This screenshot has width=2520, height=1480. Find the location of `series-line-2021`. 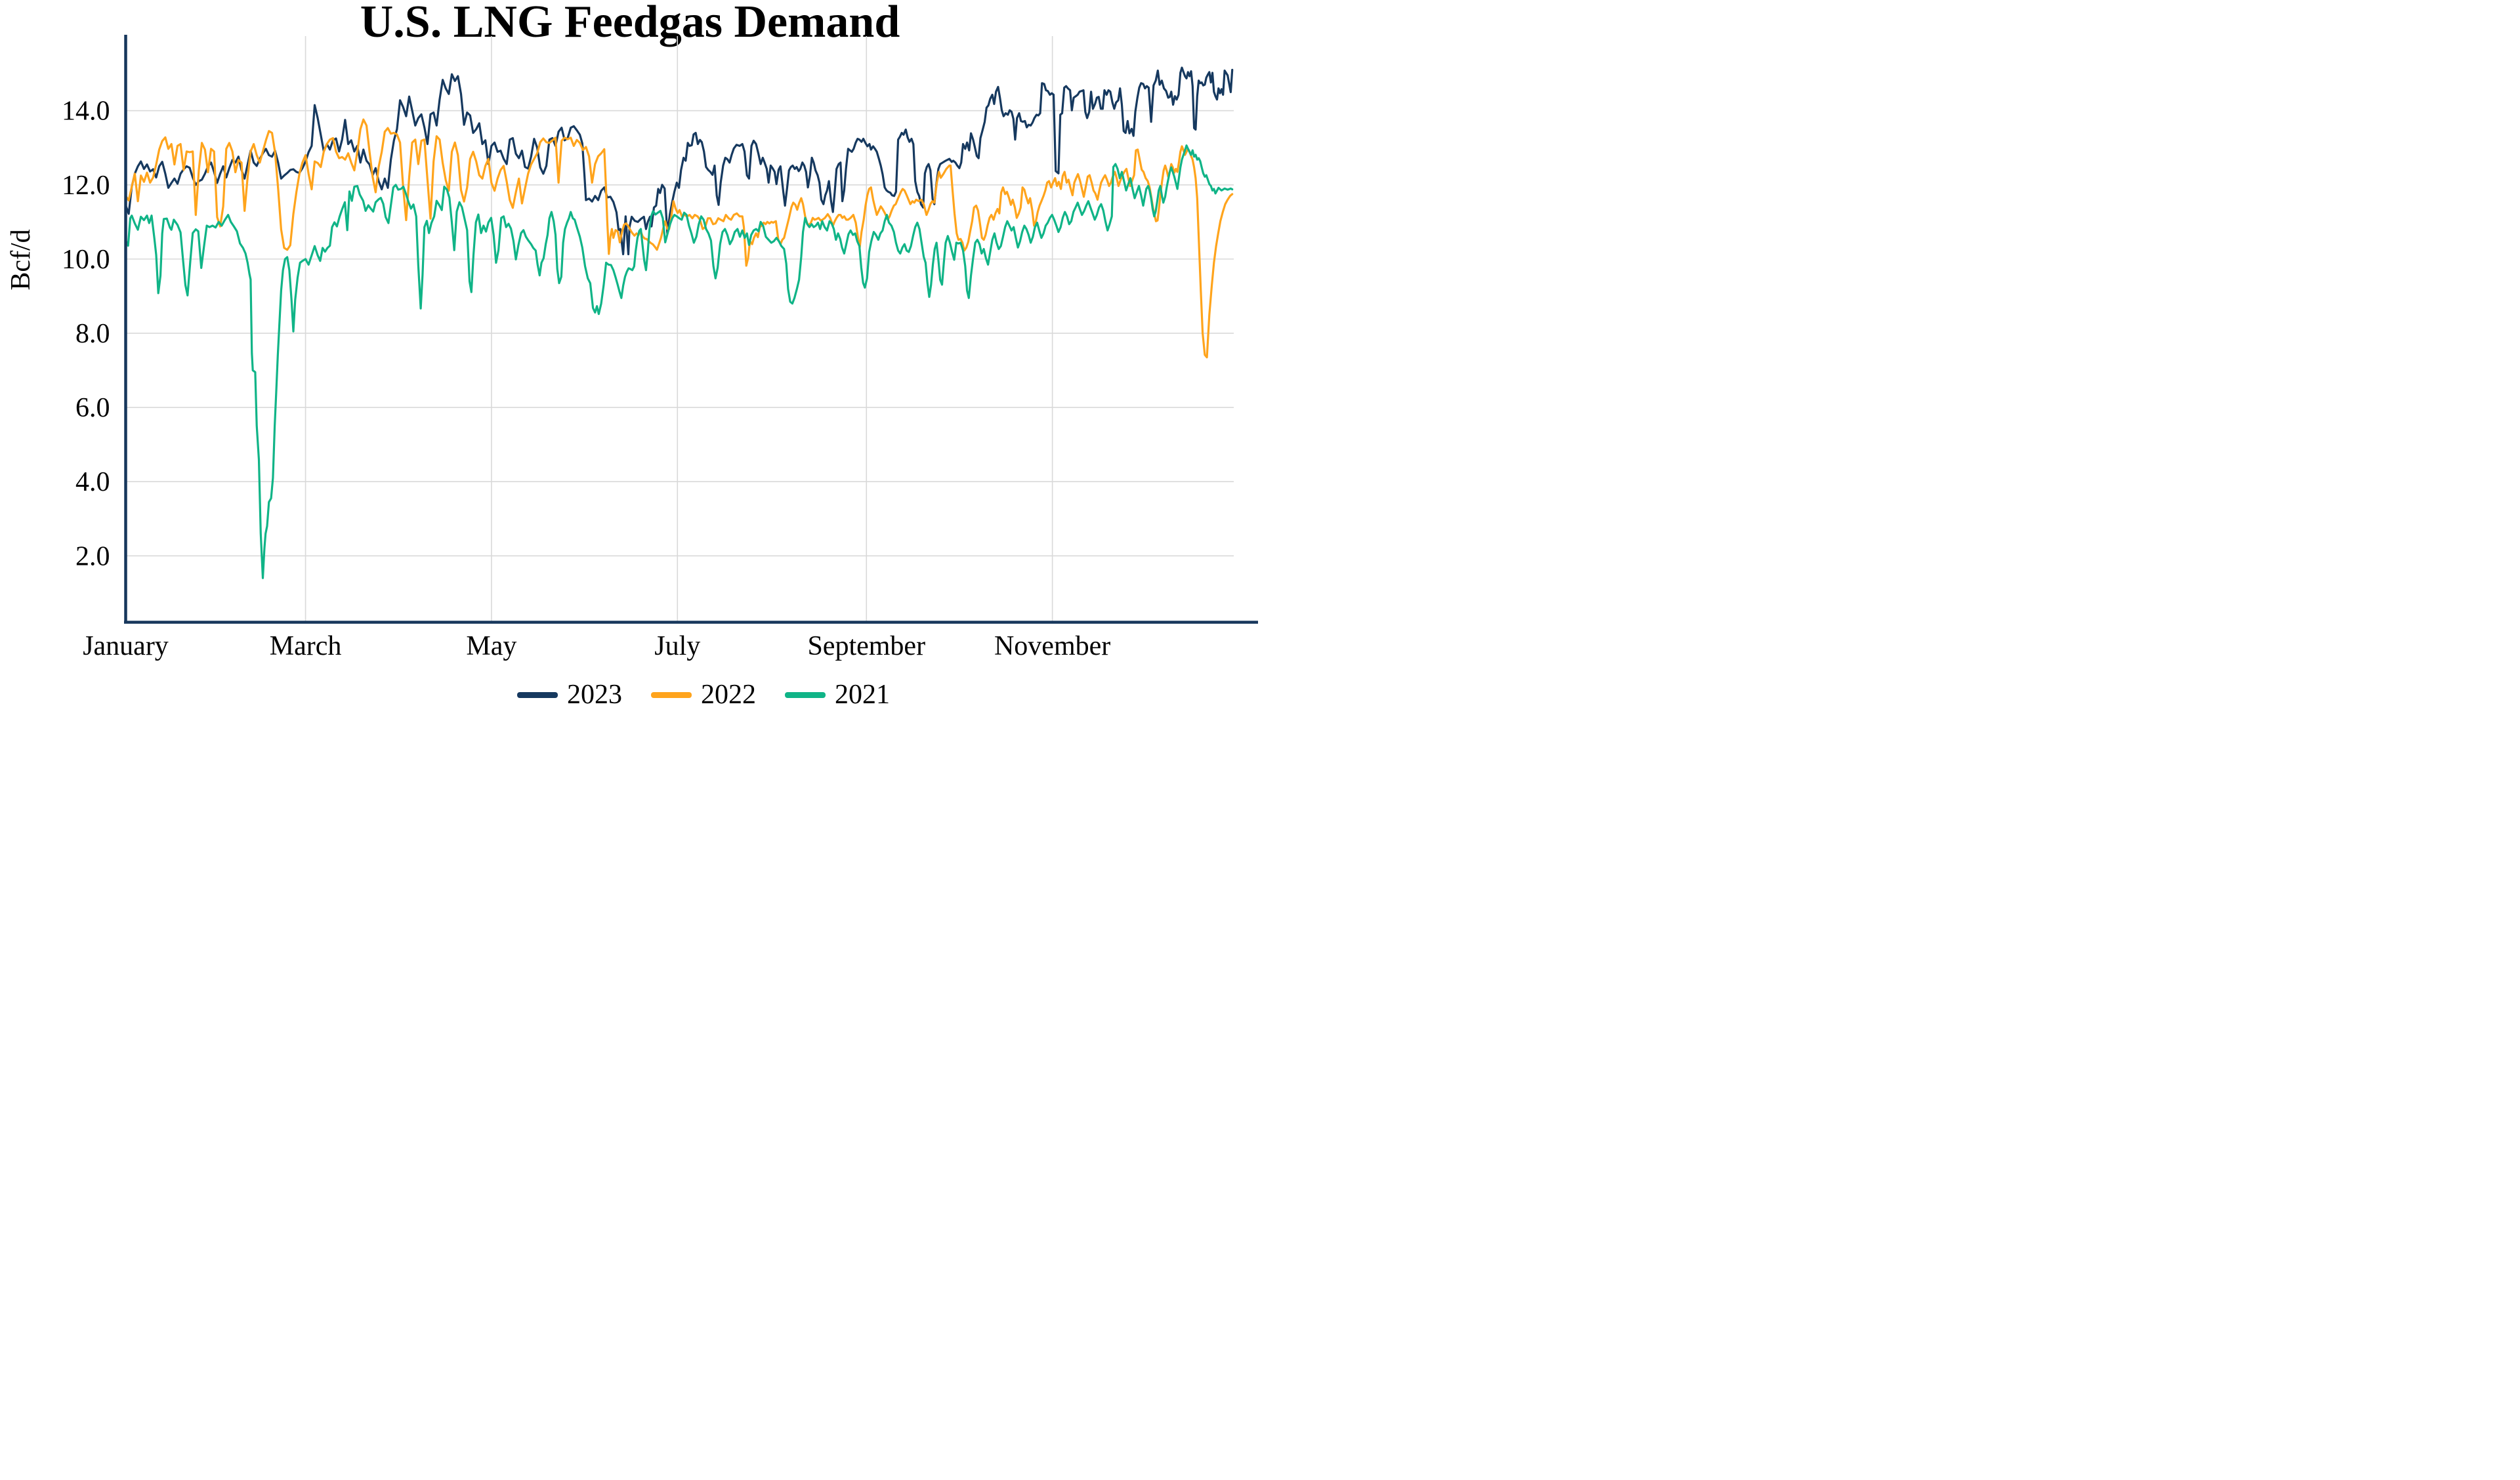

series-line-2021 is located at coordinates (679, 361).